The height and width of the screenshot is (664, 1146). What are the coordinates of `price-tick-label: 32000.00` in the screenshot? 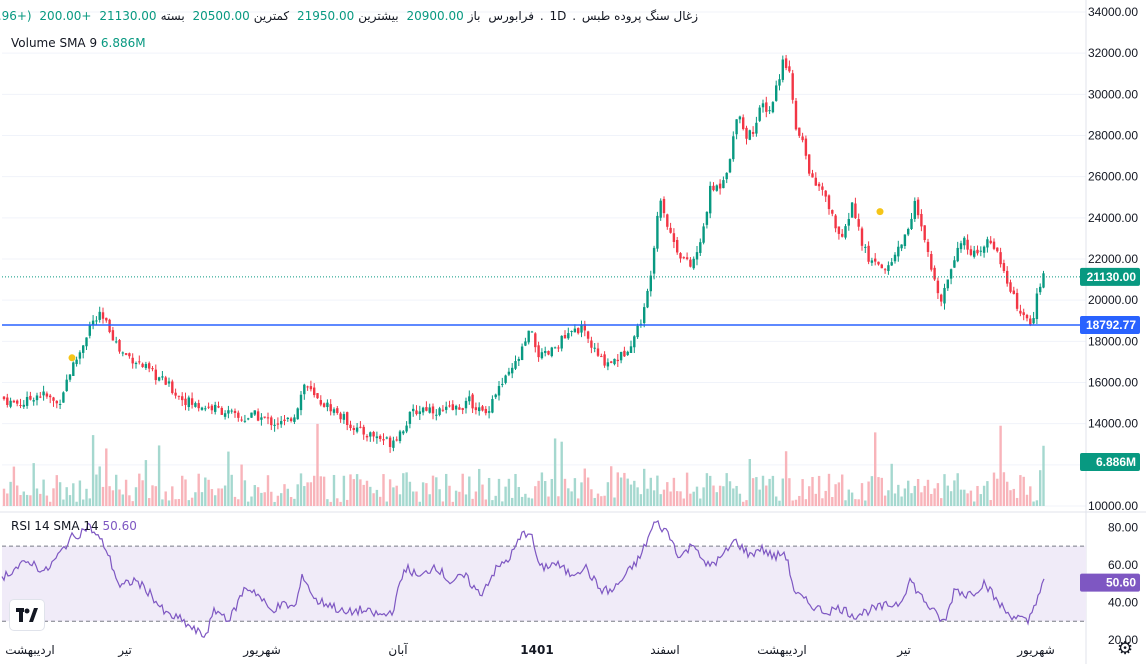 It's located at (1113, 53).